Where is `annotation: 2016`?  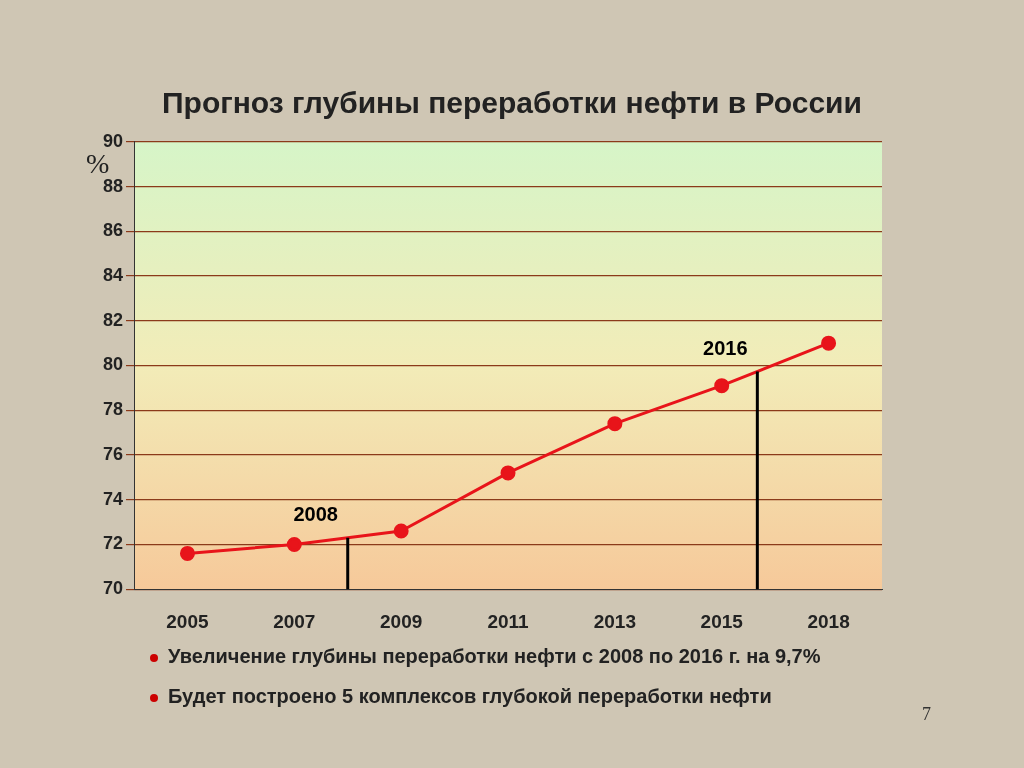 annotation: 2016 is located at coordinates (725, 347).